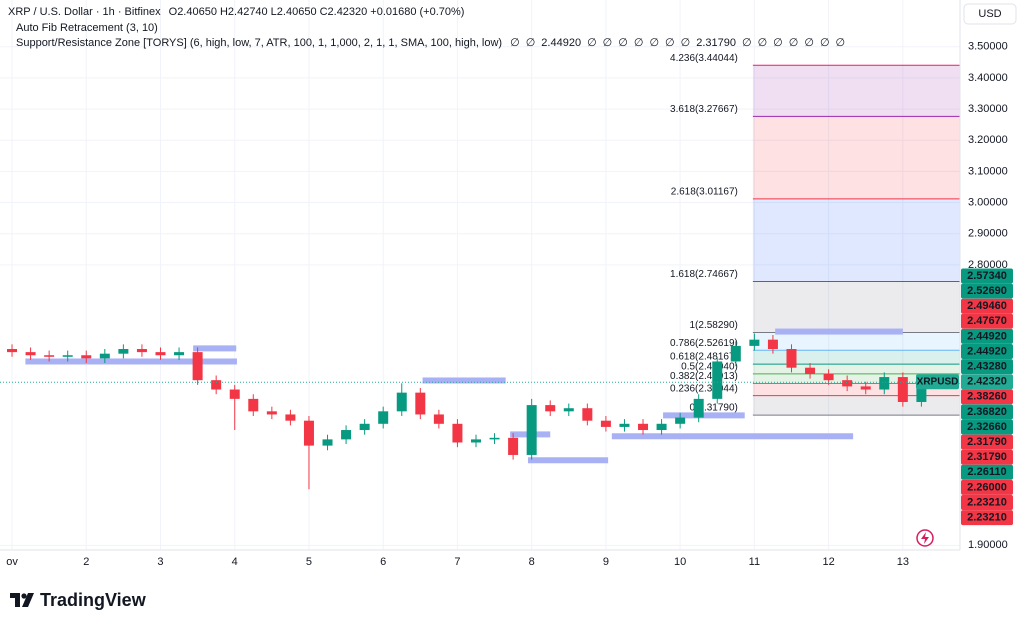  Describe the element at coordinates (173, 12) in the screenshot. I see `ohlc-key: O` at that location.